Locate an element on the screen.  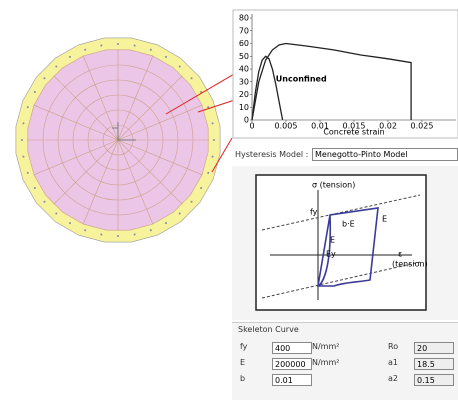
x-tick-label: 0.02 is located at coordinates (388, 126).